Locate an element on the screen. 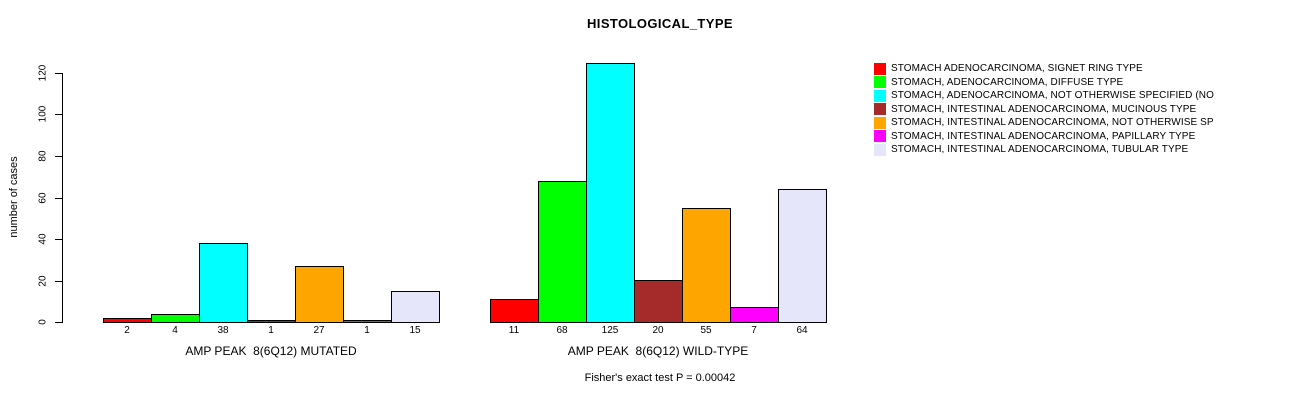 The width and height of the screenshot is (1290, 400). fisher-test-annotation: Fisher's exact test P = 0.00042 is located at coordinates (660, 378).